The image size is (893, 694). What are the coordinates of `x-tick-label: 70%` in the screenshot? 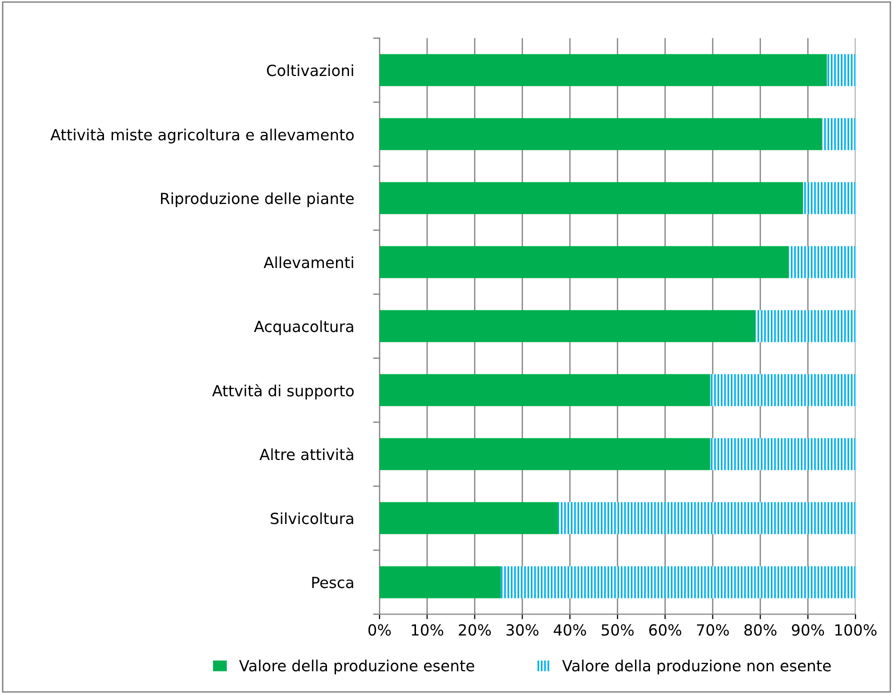 It's located at (712, 630).